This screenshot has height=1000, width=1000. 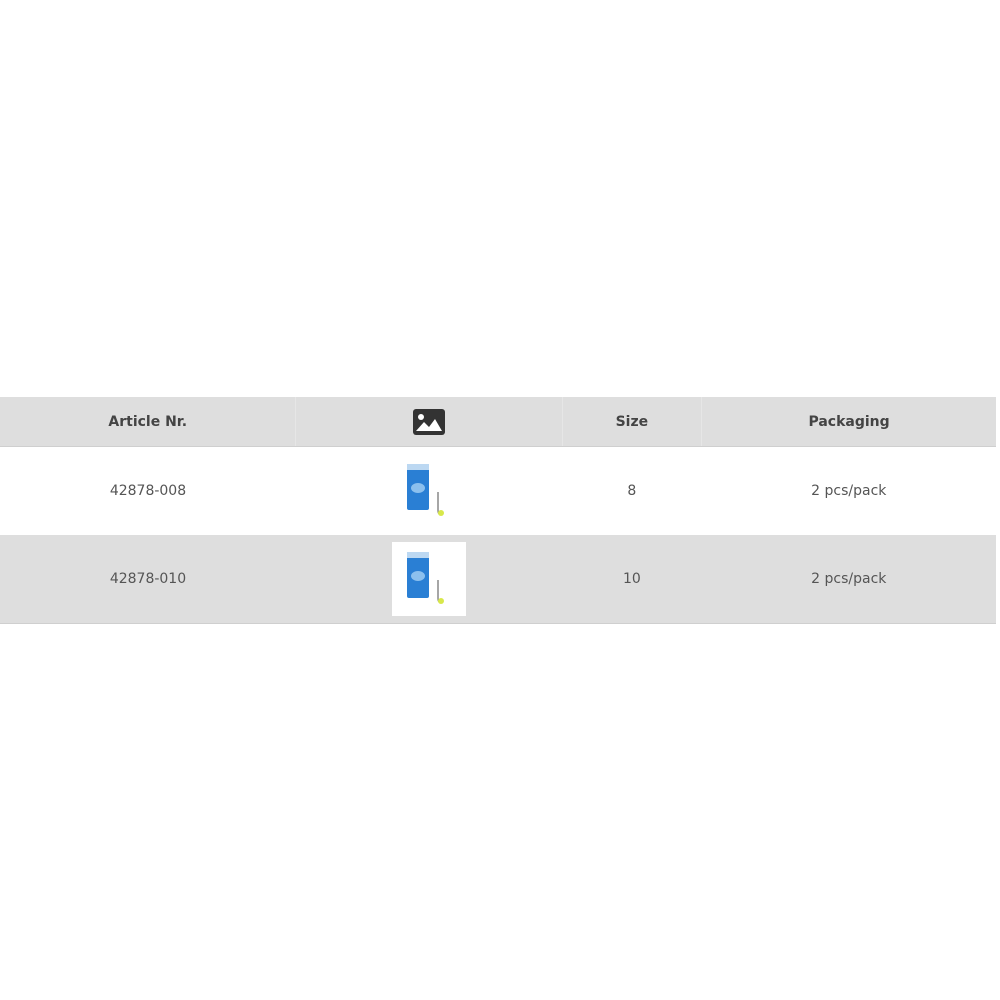 I want to click on table-row: 42878-008 8 2 pcs/pack, so click(x=498, y=490).